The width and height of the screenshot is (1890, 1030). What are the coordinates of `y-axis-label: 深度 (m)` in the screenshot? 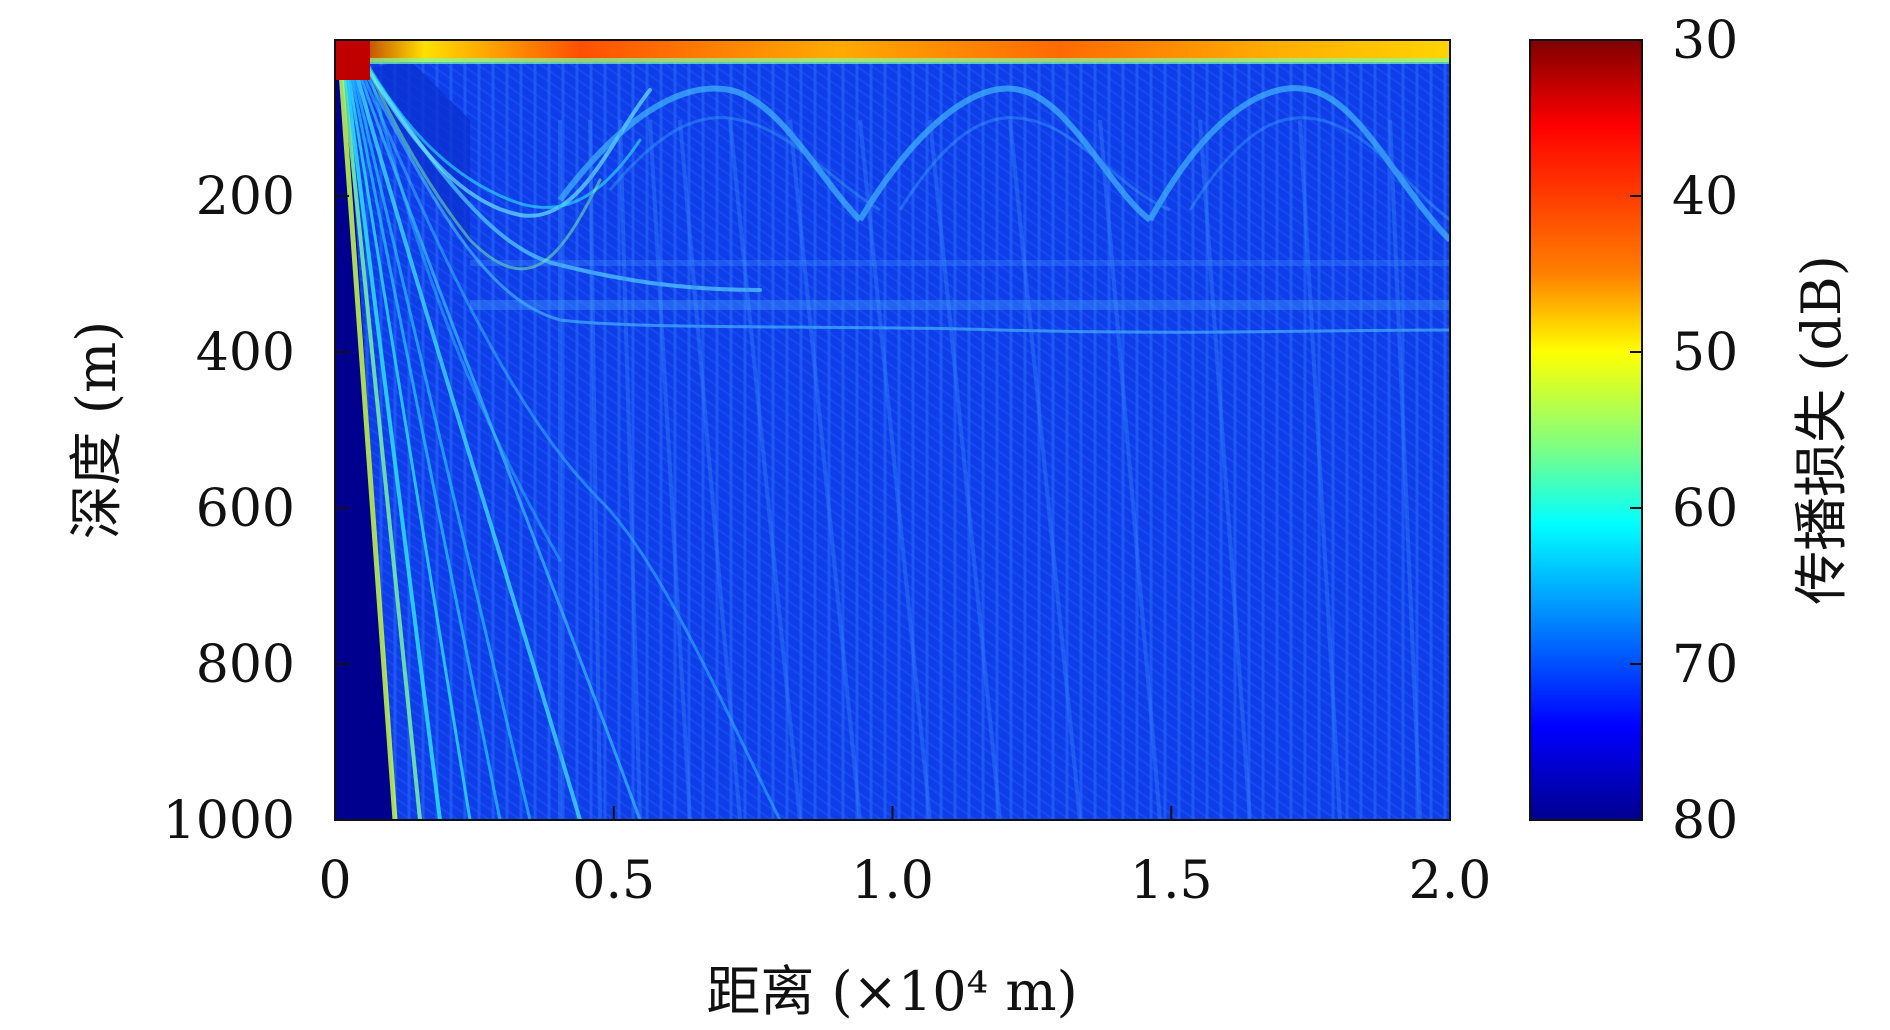 It's located at (96, 430).